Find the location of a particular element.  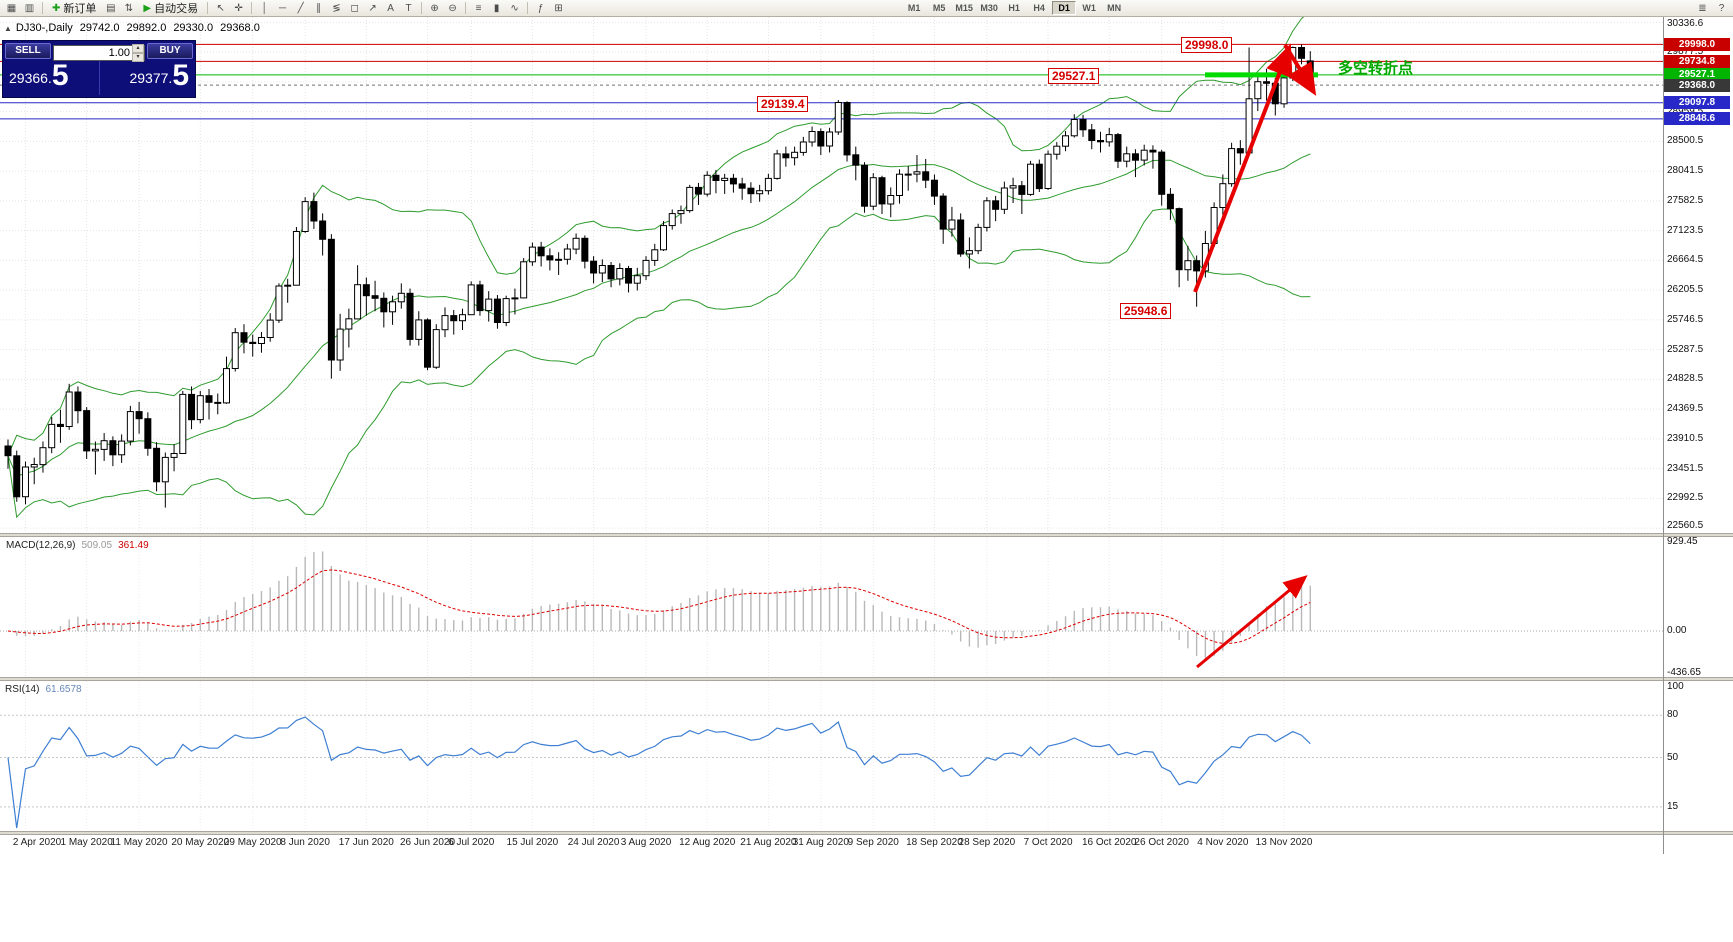

window-list-icon: ≣ is located at coordinates (1702, 8).